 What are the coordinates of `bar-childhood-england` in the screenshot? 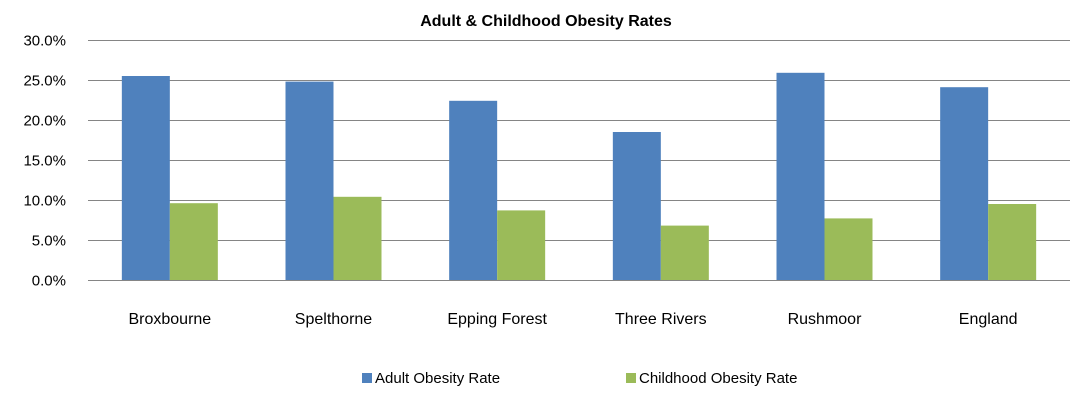 It's located at (1012, 242).